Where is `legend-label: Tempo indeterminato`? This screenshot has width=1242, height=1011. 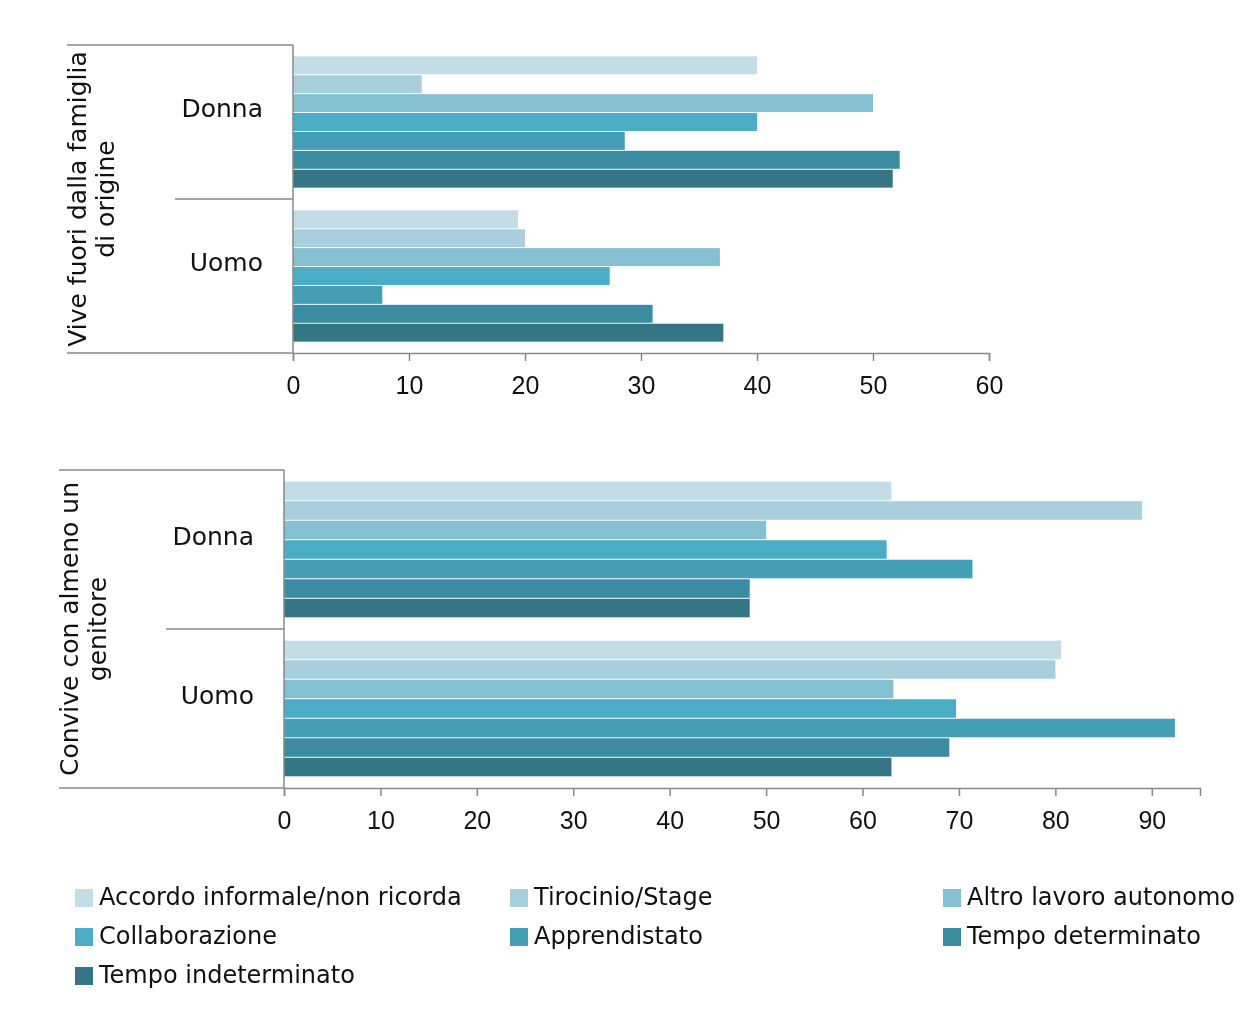
legend-label: Tempo indeterminato is located at coordinates (226, 975).